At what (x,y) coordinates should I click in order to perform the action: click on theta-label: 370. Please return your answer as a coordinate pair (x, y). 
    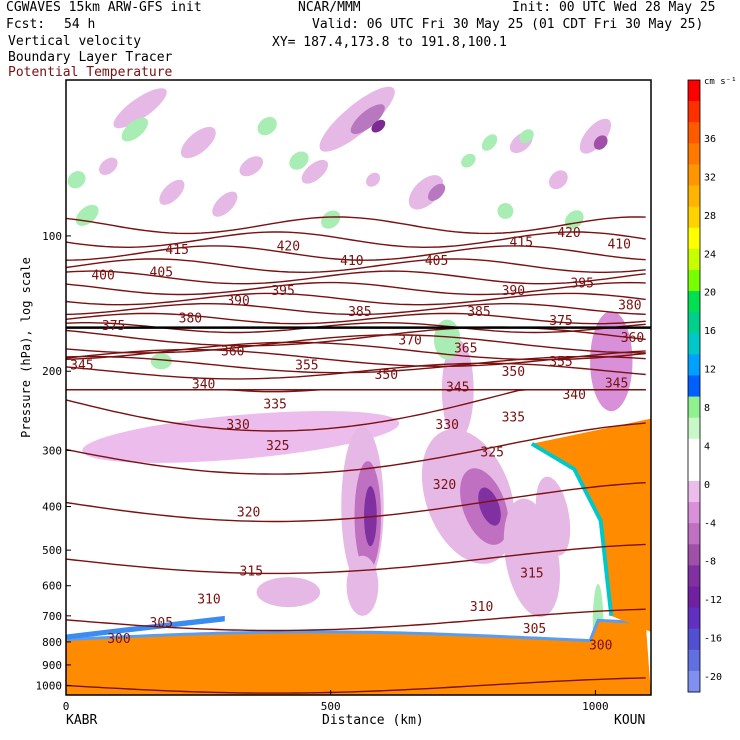
    Looking at the image, I should click on (409, 341).